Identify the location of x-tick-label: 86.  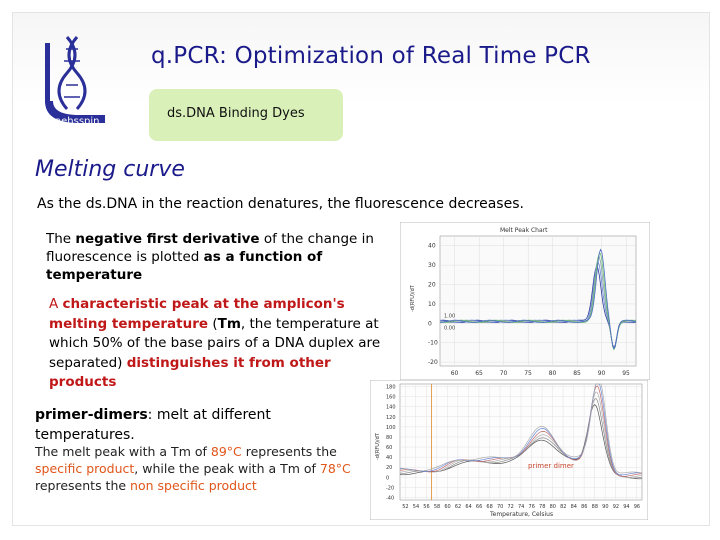
(584, 507).